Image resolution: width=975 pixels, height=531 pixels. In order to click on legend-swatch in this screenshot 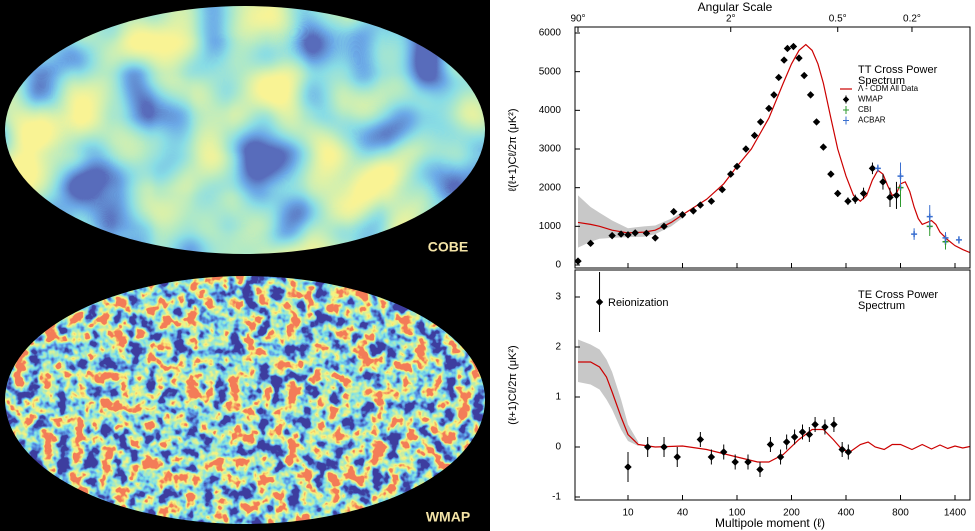, I will do `click(846, 99)`.